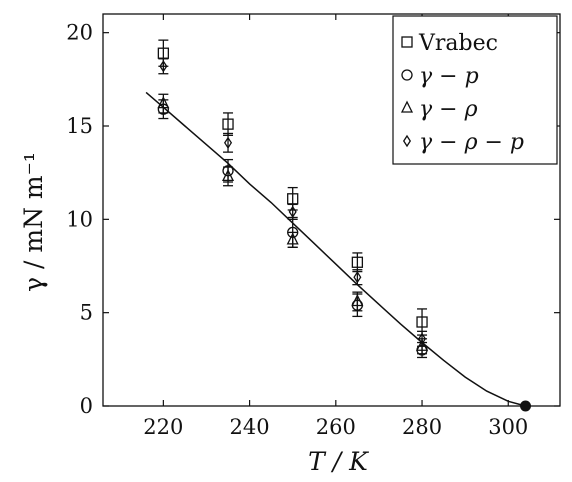 This screenshot has width=572, height=482. What do you see at coordinates (448, 109) in the screenshot?
I see `legend-label: γ − ρ` at bounding box center [448, 109].